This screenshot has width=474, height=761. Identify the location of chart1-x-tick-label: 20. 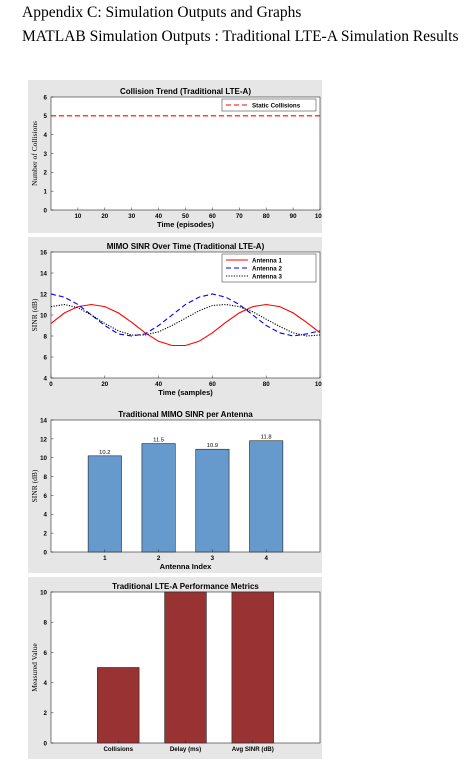
(104, 384).